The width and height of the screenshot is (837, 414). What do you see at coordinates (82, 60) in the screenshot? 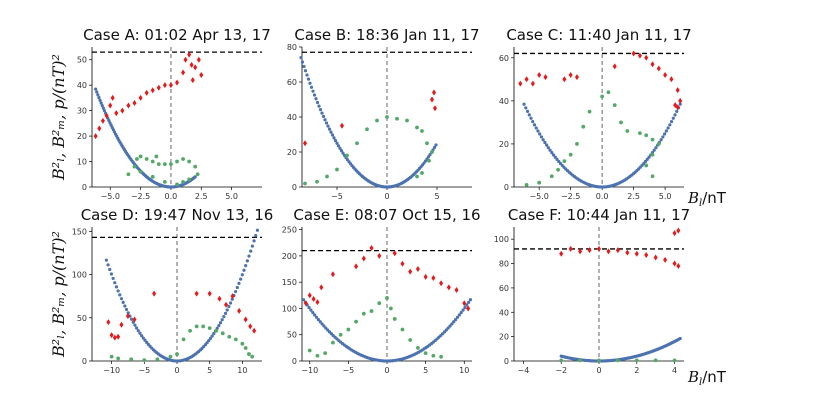
I see `y-tick-label: 50` at bounding box center [82, 60].